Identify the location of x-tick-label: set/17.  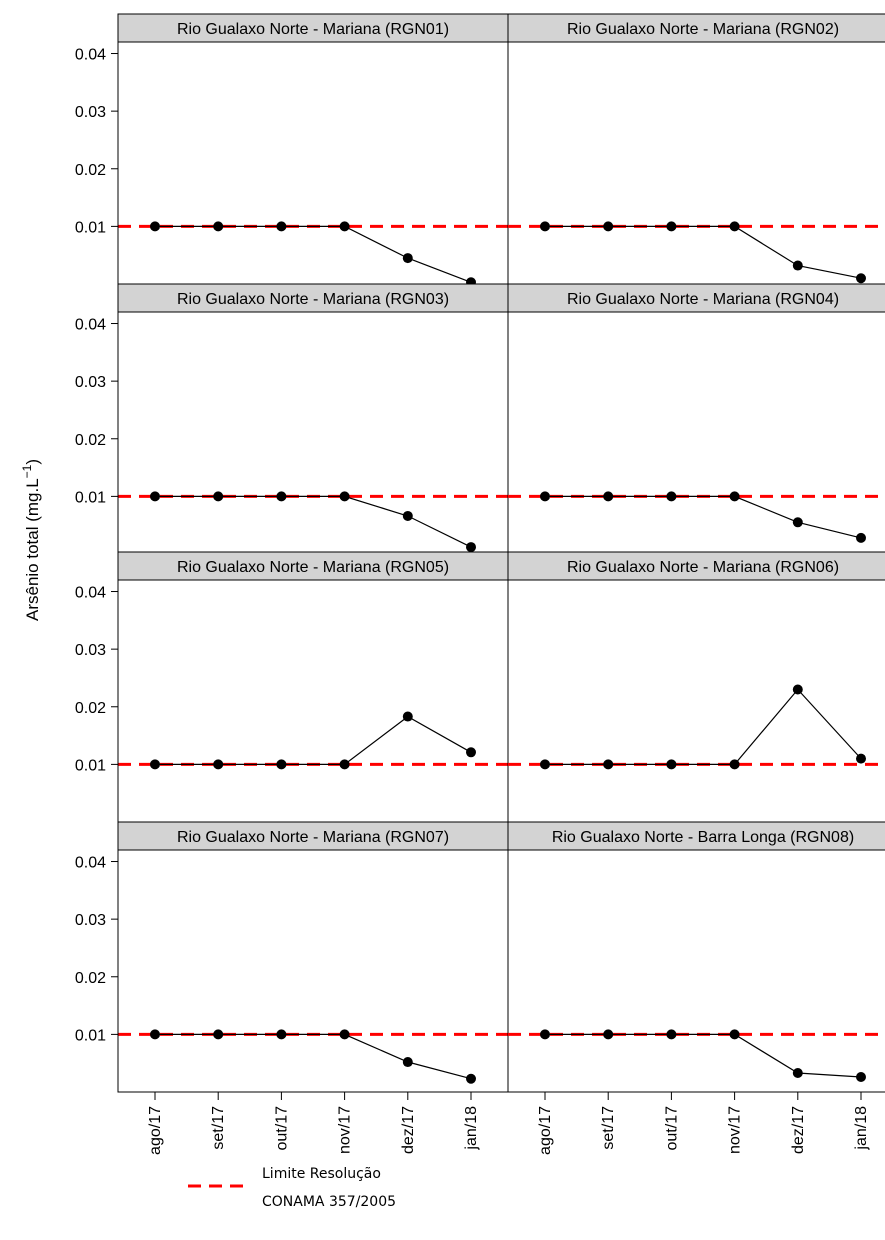
(218, 1128).